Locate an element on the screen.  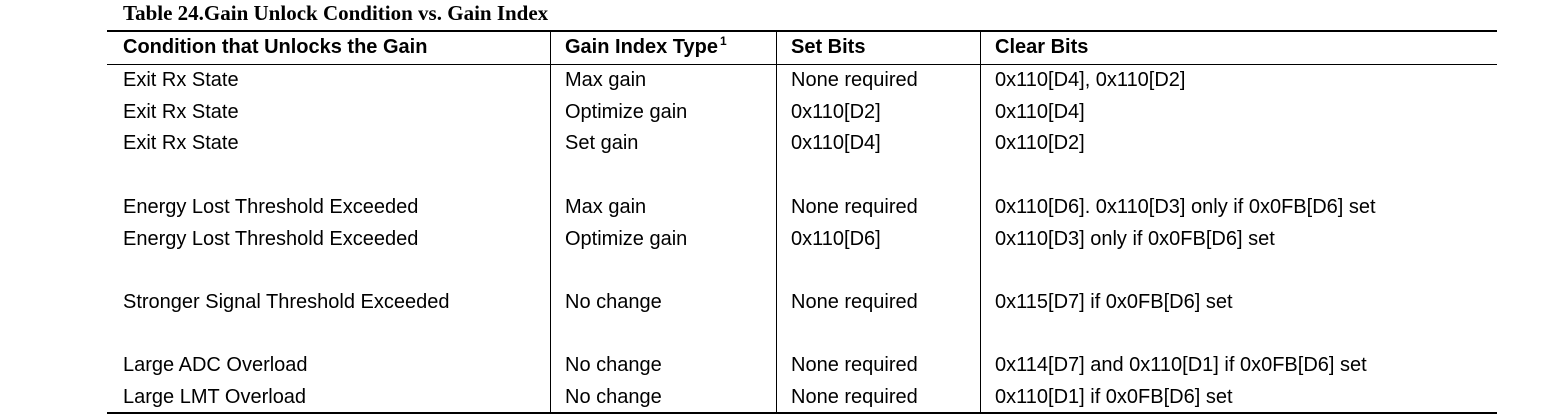
header-rule is located at coordinates (802, 64).